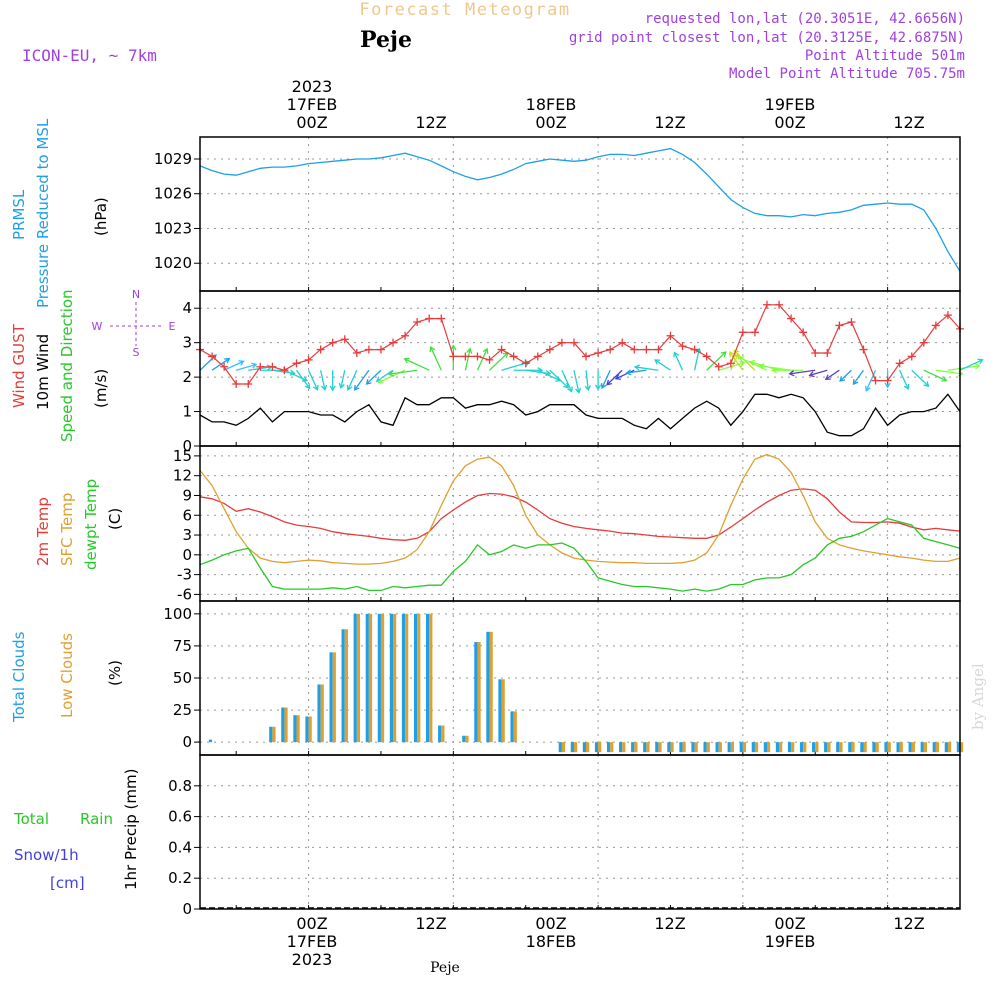 This screenshot has height=1000, width=1000. I want to click on bottom-hour-label: 12Z, so click(430, 923).